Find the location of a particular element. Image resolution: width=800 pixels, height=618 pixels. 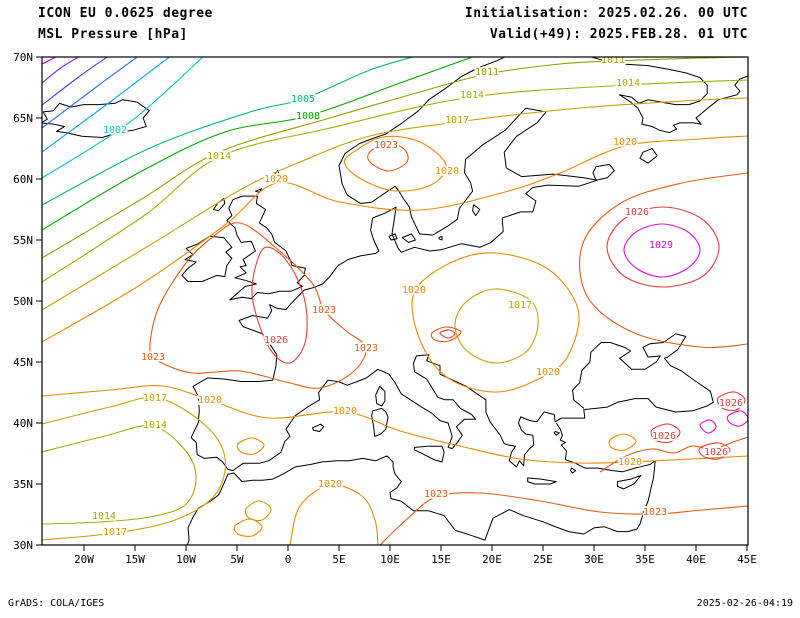

lon-tick-label: 30E is located at coordinates (594, 559).